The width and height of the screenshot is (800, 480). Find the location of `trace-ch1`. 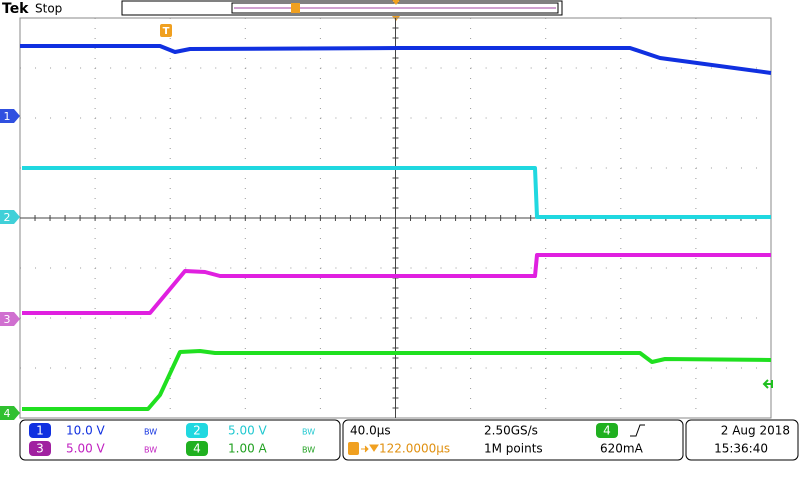

trace-ch1 is located at coordinates (396, 59).